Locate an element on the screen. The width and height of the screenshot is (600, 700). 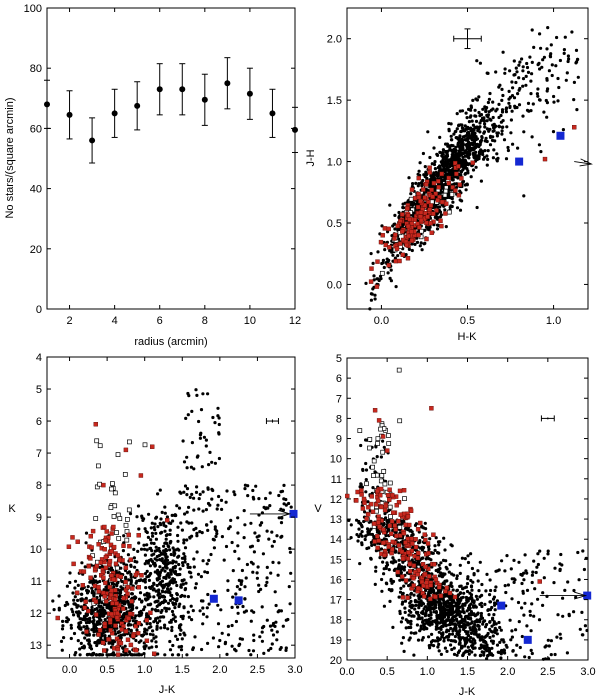
x-tick-label: 2.5 is located at coordinates (257, 670).